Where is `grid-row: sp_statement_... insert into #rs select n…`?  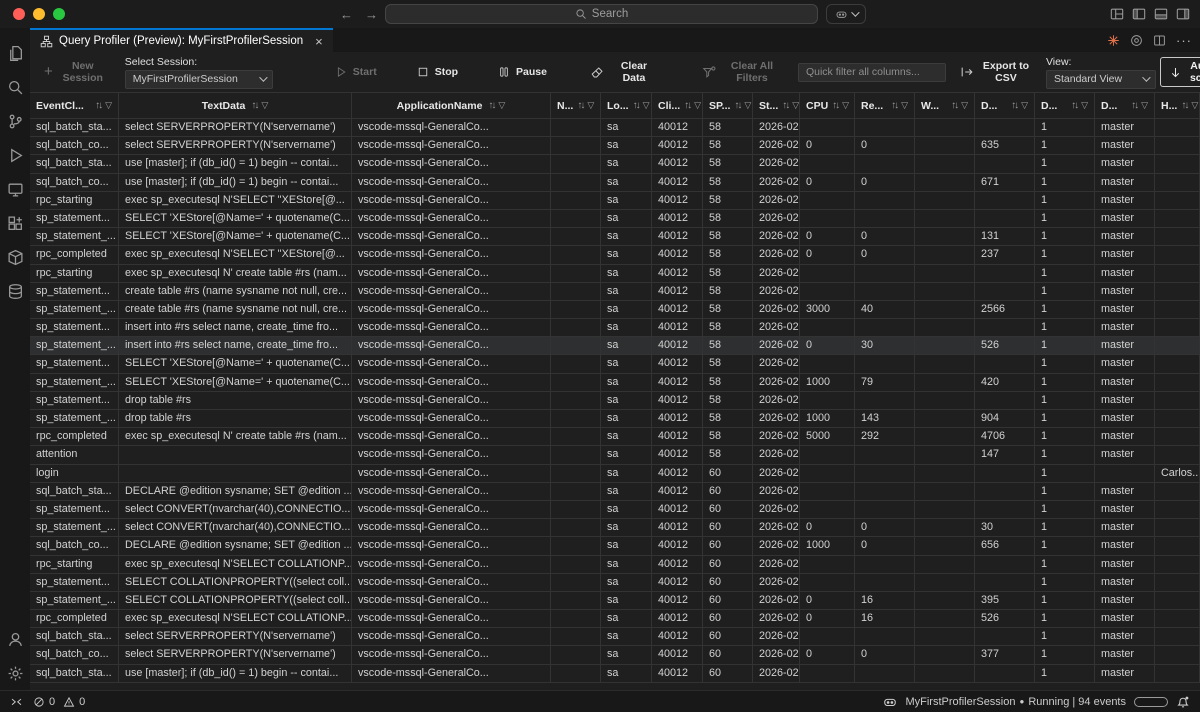
grid-row: sp_statement_... insert into #rs select n… is located at coordinates (615, 346).